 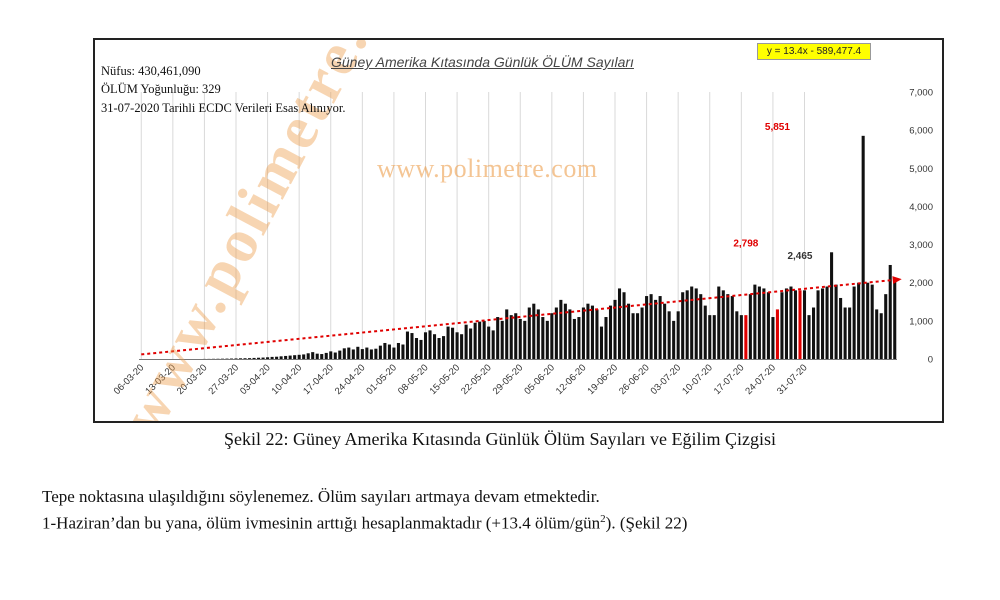 I want to click on y-tick-label: 4,000, so click(x=921, y=207).